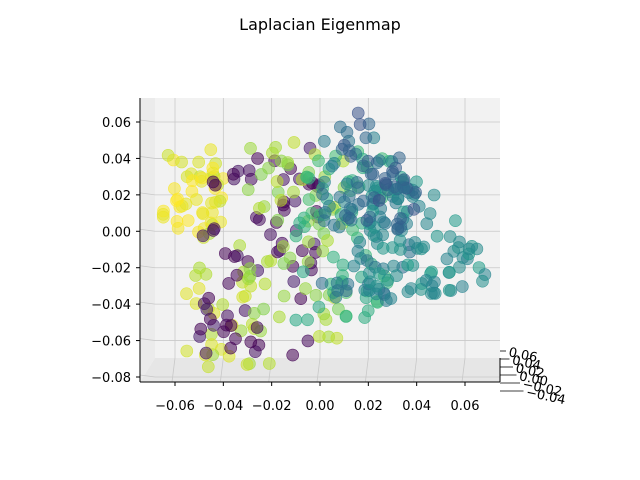  I want to click on z-tick-label: −0.06, so click(111, 342).